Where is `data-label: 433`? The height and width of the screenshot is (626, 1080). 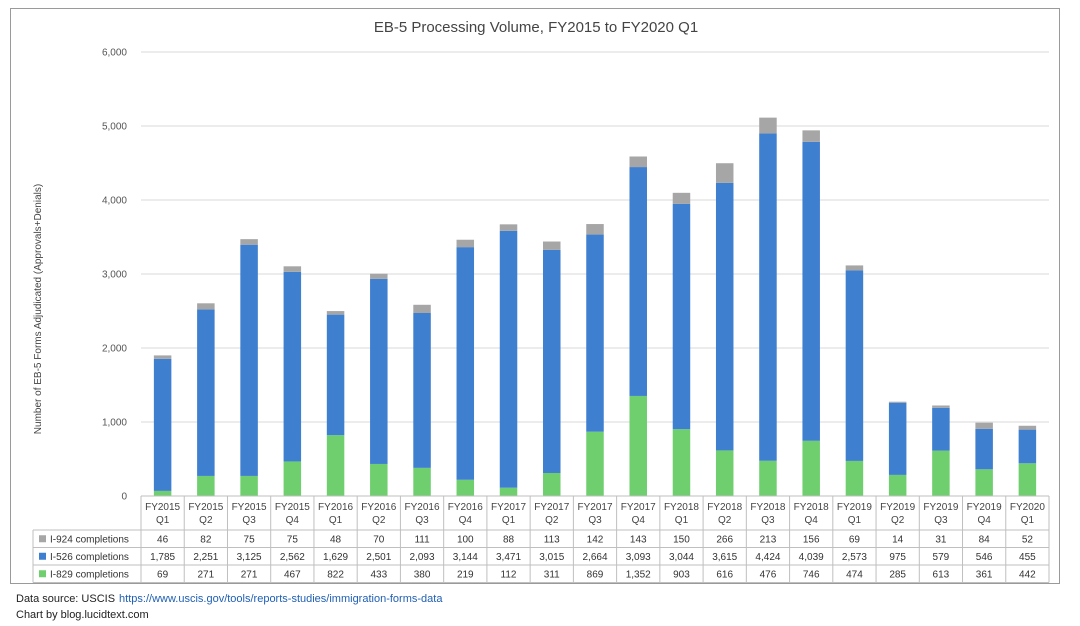
data-label: 433 is located at coordinates (378, 574).